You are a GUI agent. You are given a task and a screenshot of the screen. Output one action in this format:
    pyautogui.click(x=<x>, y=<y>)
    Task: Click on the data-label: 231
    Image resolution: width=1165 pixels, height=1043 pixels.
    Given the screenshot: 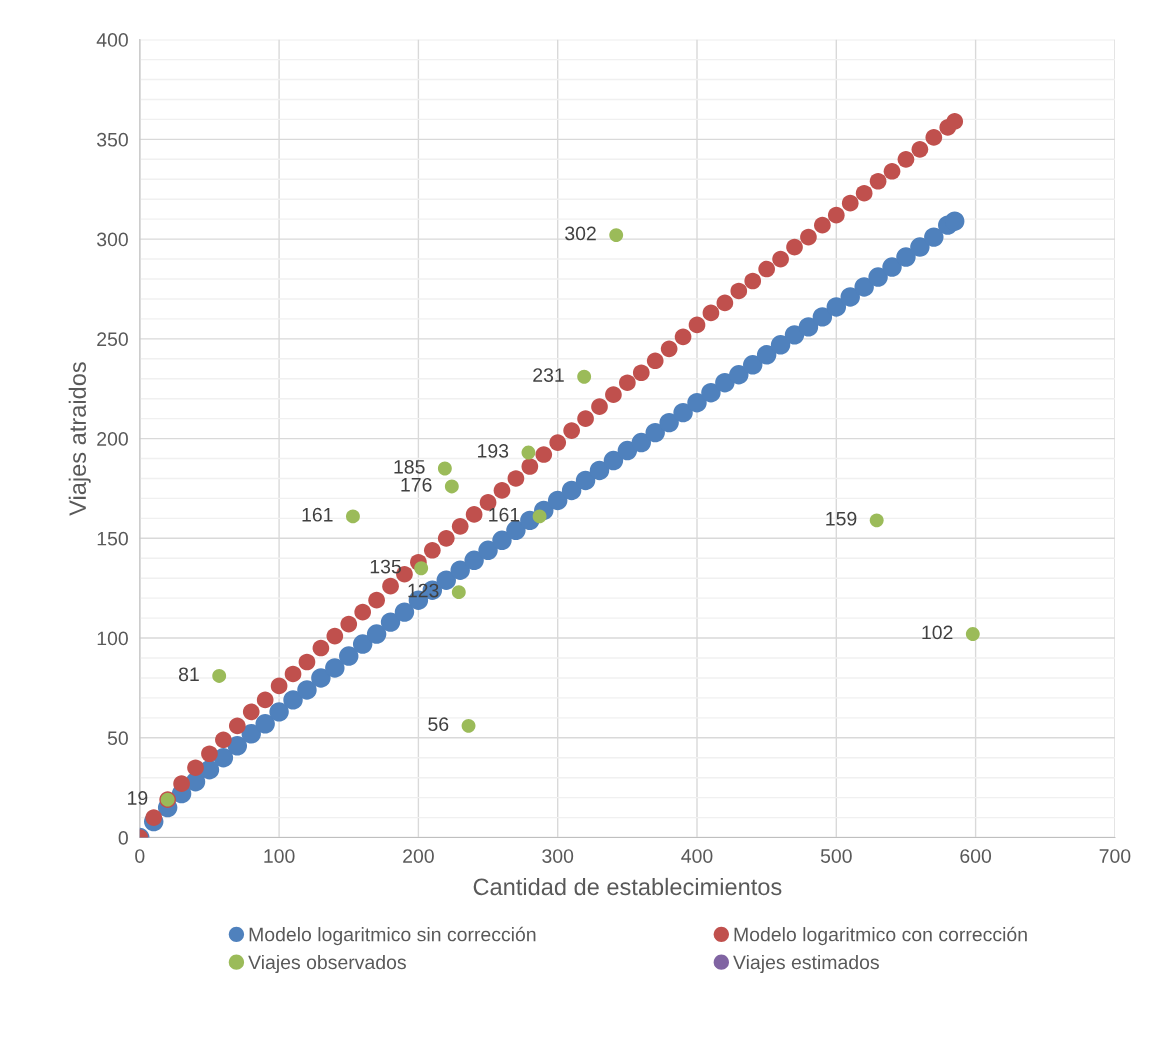 What is the action you would take?
    pyautogui.click(x=548, y=375)
    